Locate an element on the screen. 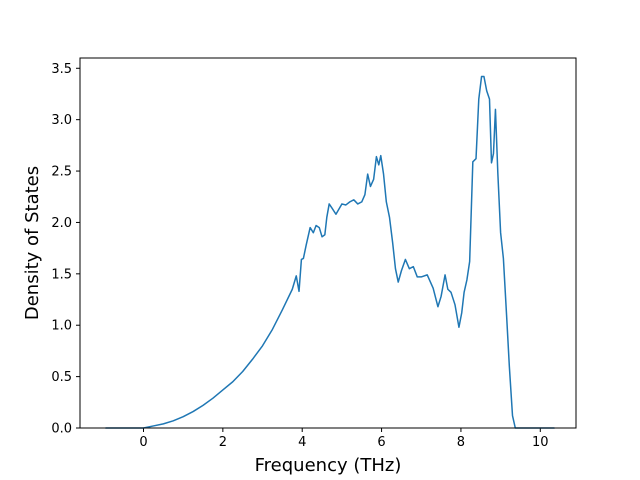 The image size is (640, 480). y-tick-label: 3.0 is located at coordinates (61, 120).